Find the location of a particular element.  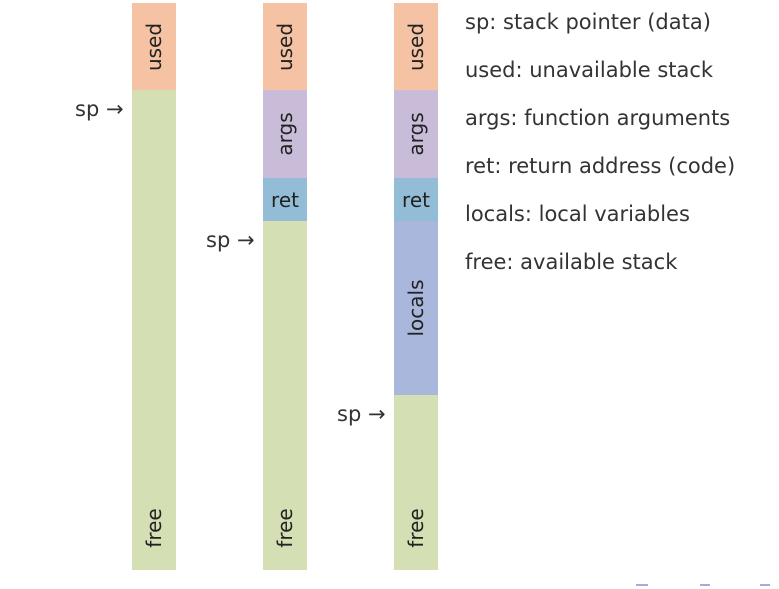

stack-column-2: used args ret free is located at coordinates (285, 286).